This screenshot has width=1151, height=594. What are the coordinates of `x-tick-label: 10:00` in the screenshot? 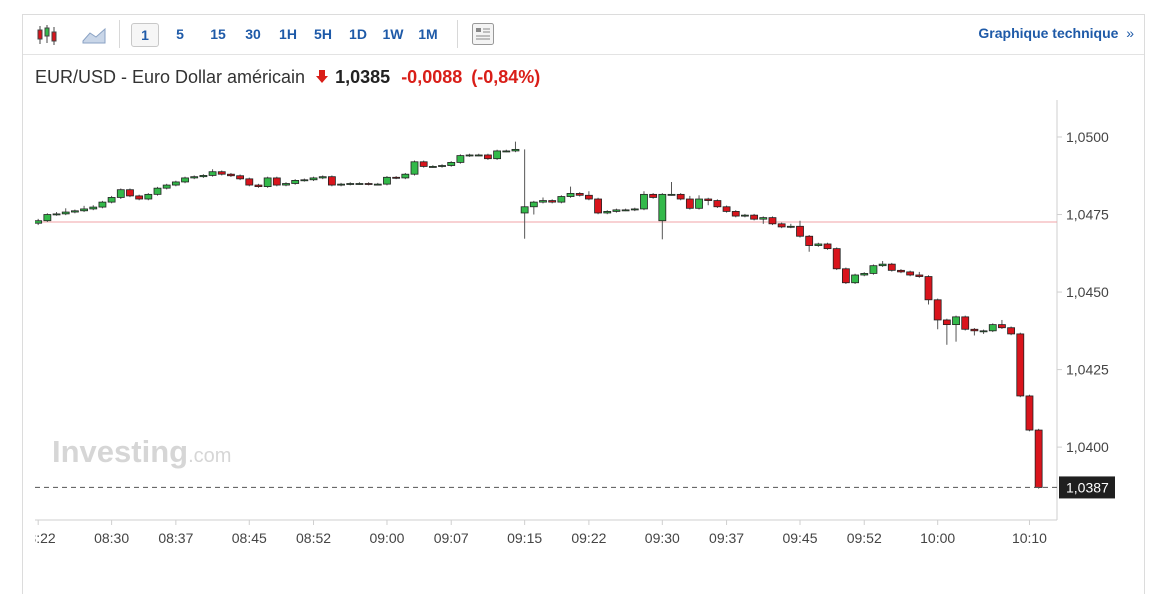 It's located at (937, 538).